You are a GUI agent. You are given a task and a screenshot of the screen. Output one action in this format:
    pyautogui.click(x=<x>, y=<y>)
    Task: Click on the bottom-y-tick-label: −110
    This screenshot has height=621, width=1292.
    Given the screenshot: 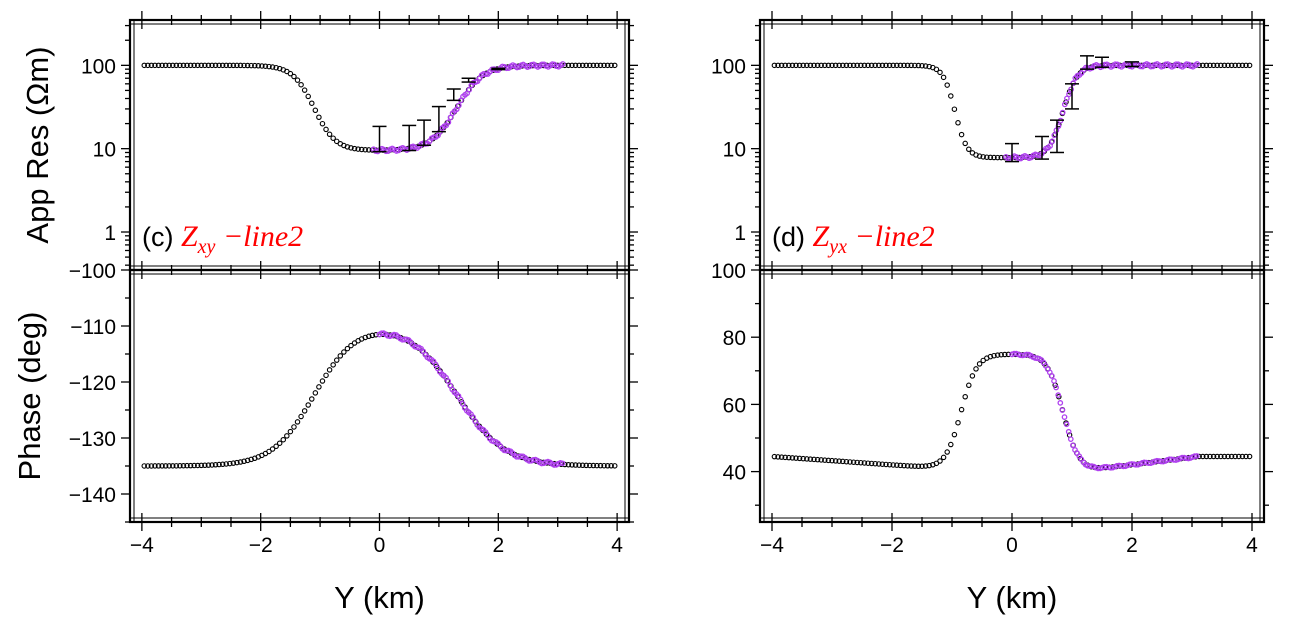 What is the action you would take?
    pyautogui.click(x=93, y=327)
    